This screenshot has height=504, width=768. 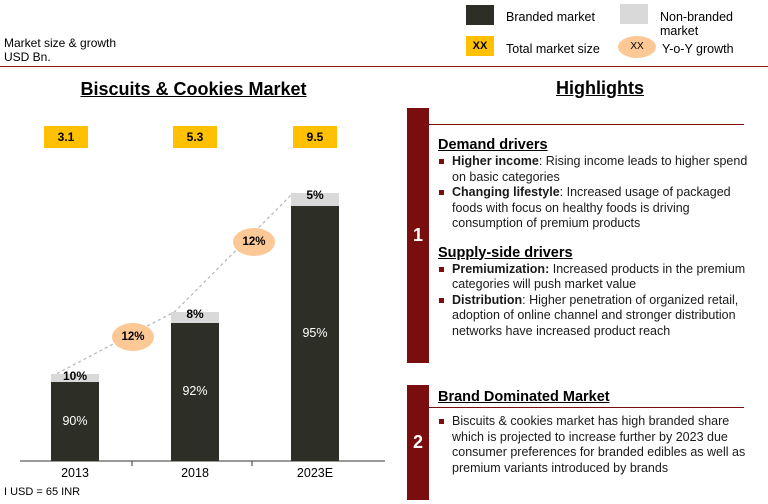 I want to click on label-branded-2023e: 95%, so click(x=315, y=332).